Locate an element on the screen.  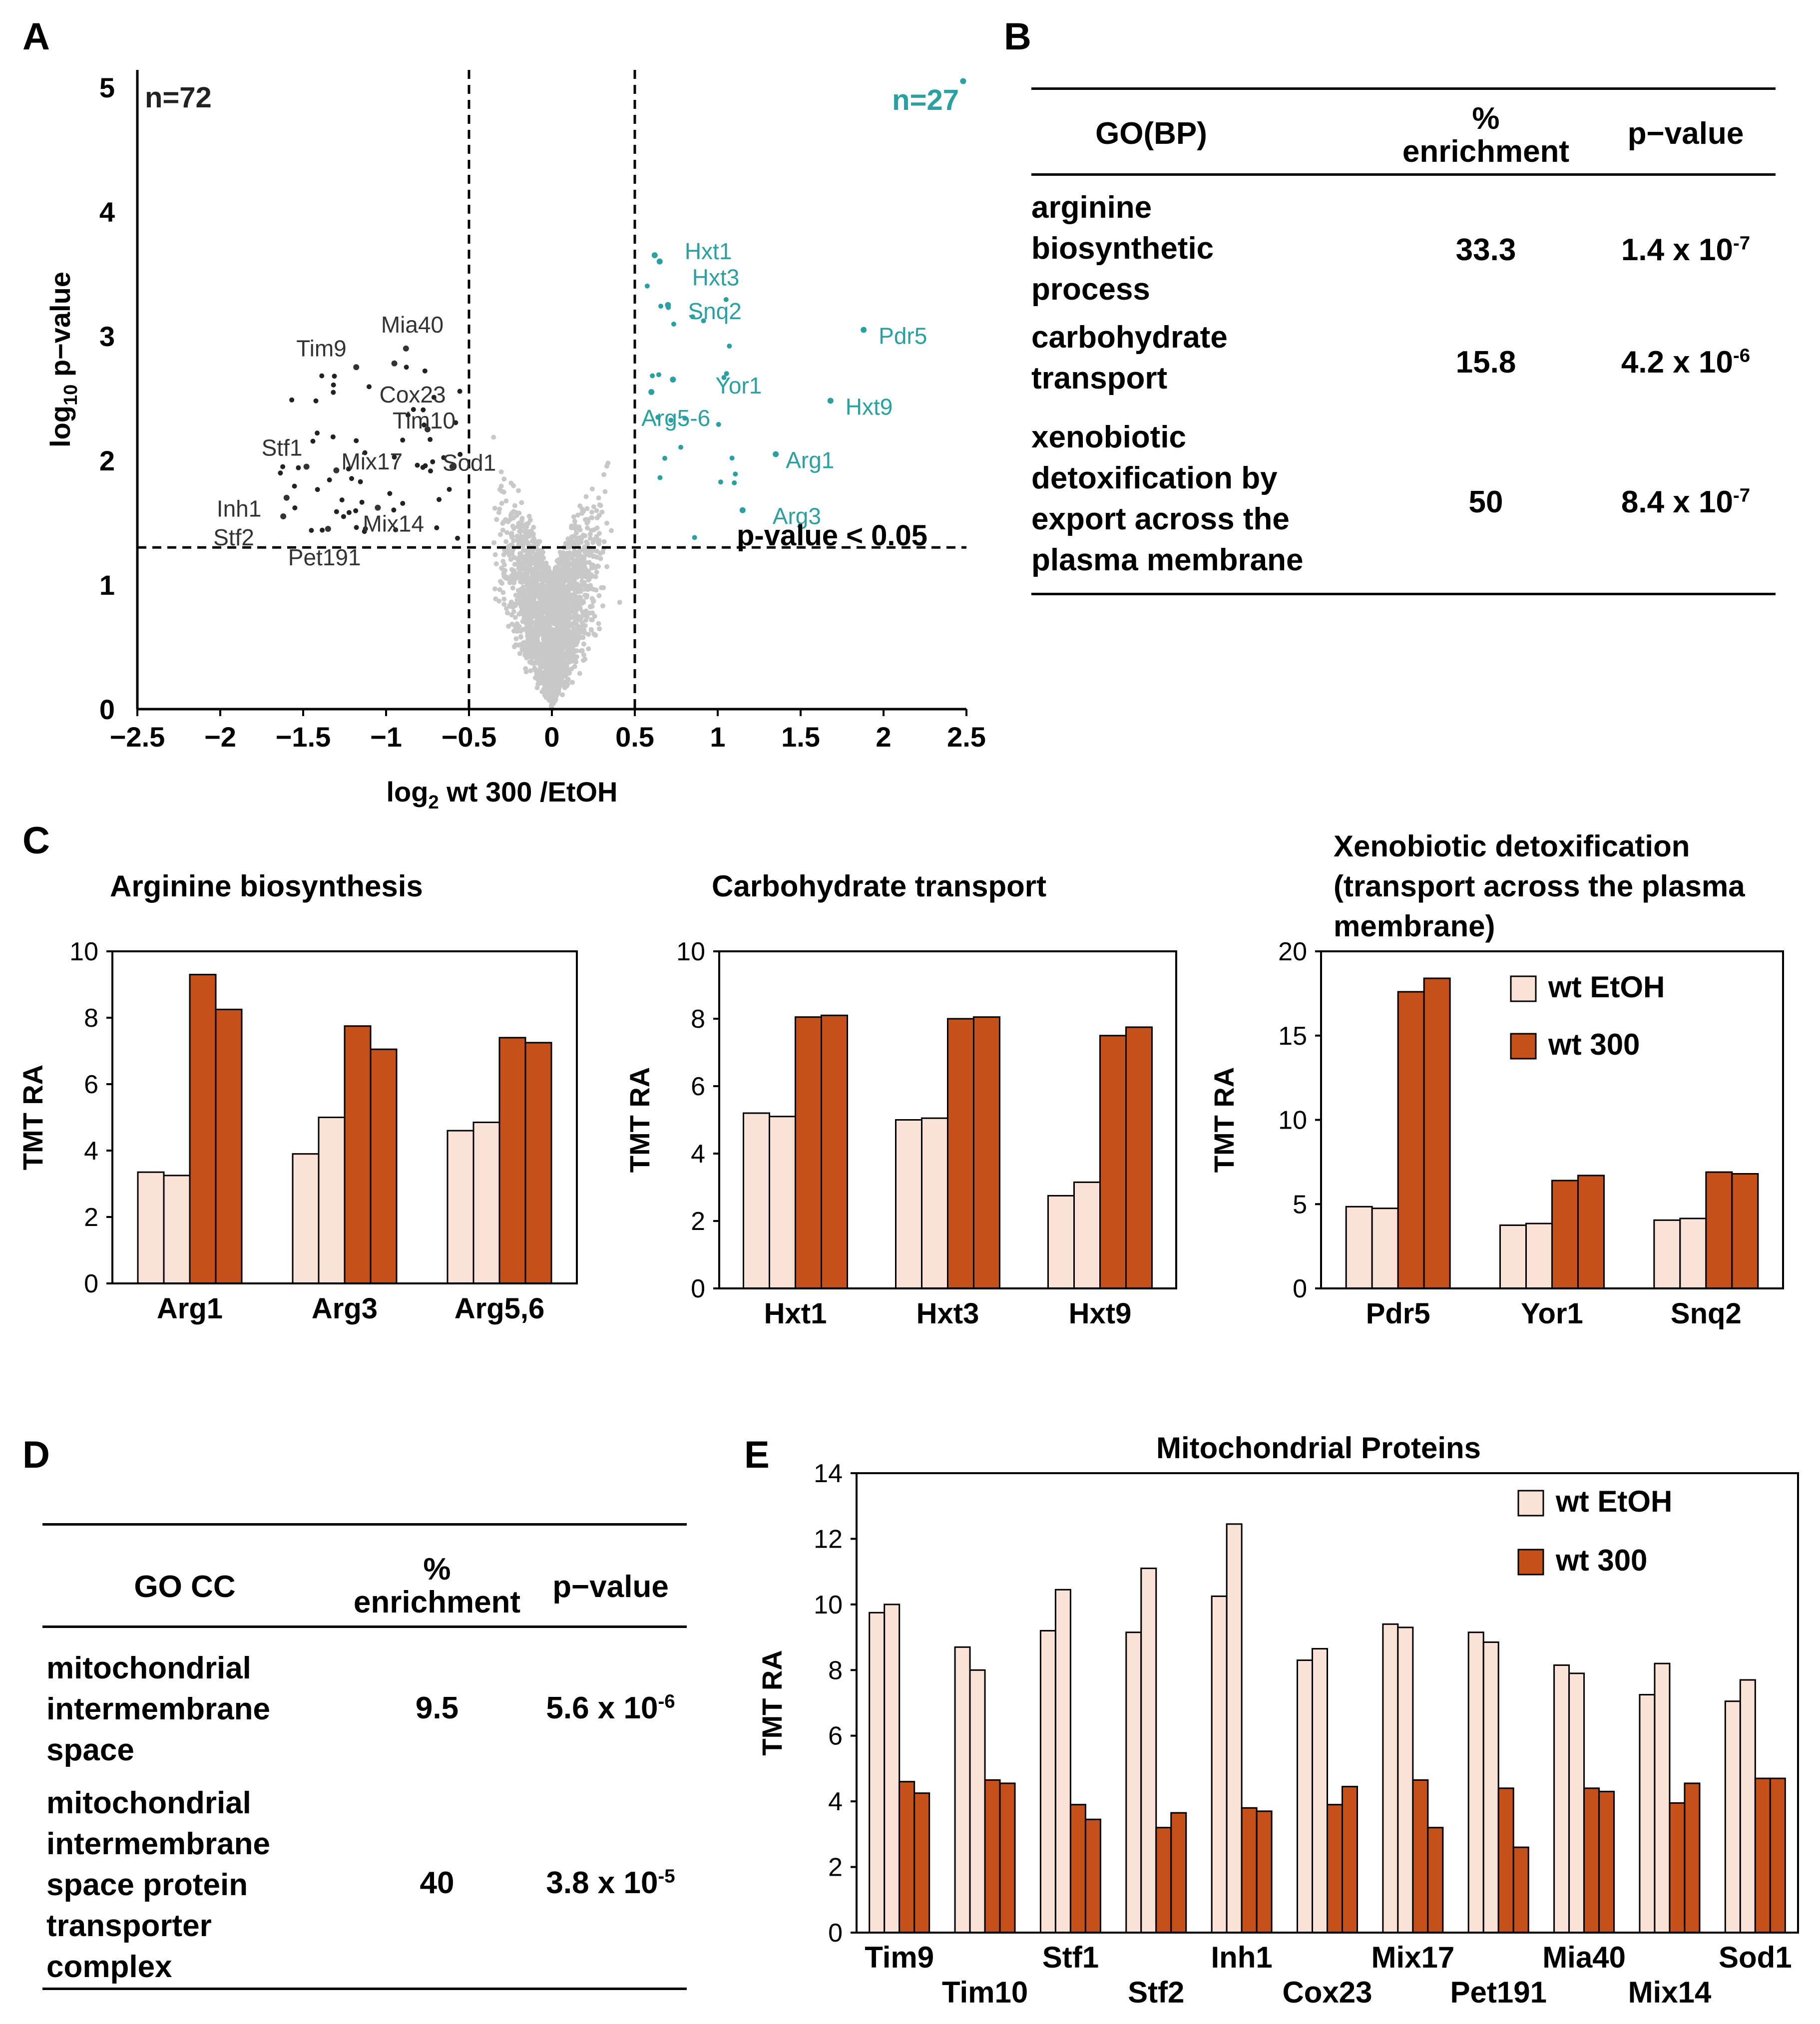
chart-title-line: Xenobiotic detoxification is located at coordinates (1512, 846).